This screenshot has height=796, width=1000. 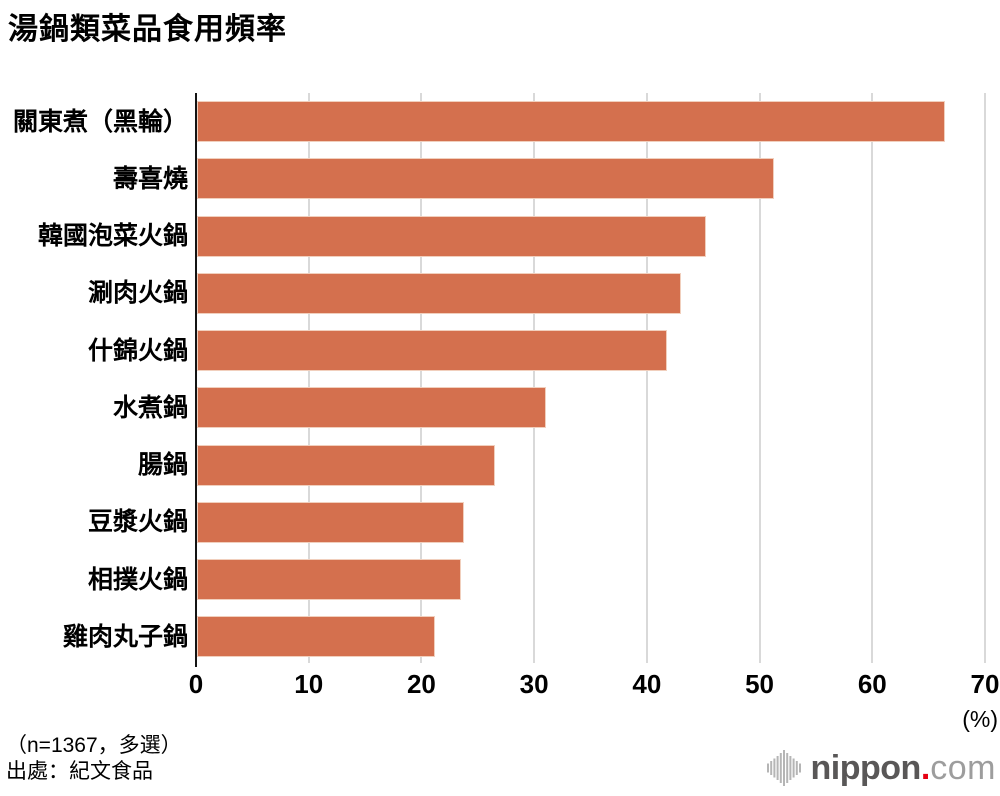 What do you see at coordinates (150, 407) in the screenshot?
I see `category-label: 水煮鍋` at bounding box center [150, 407].